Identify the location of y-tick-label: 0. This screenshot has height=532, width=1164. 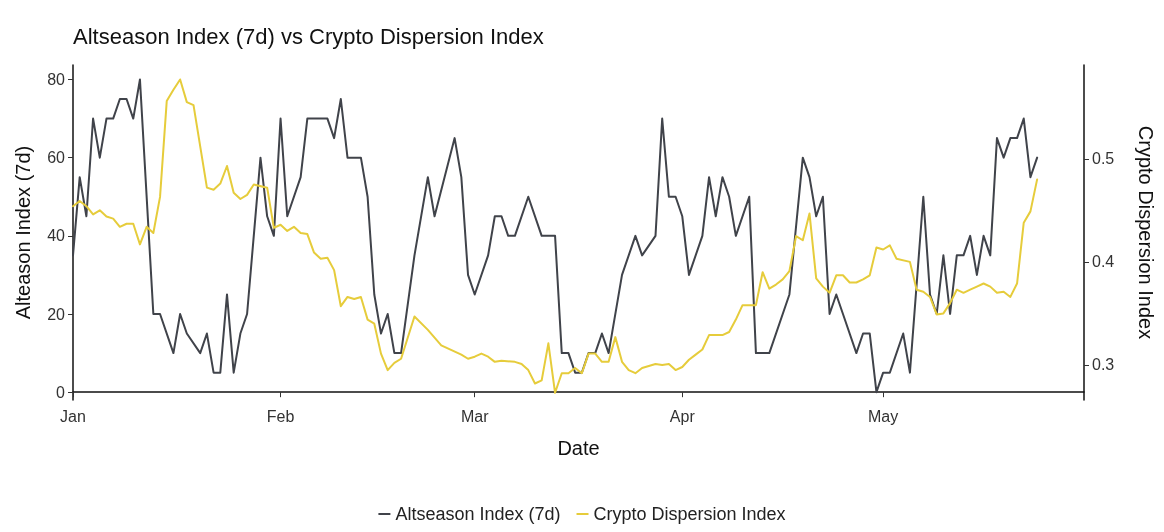
(61, 392).